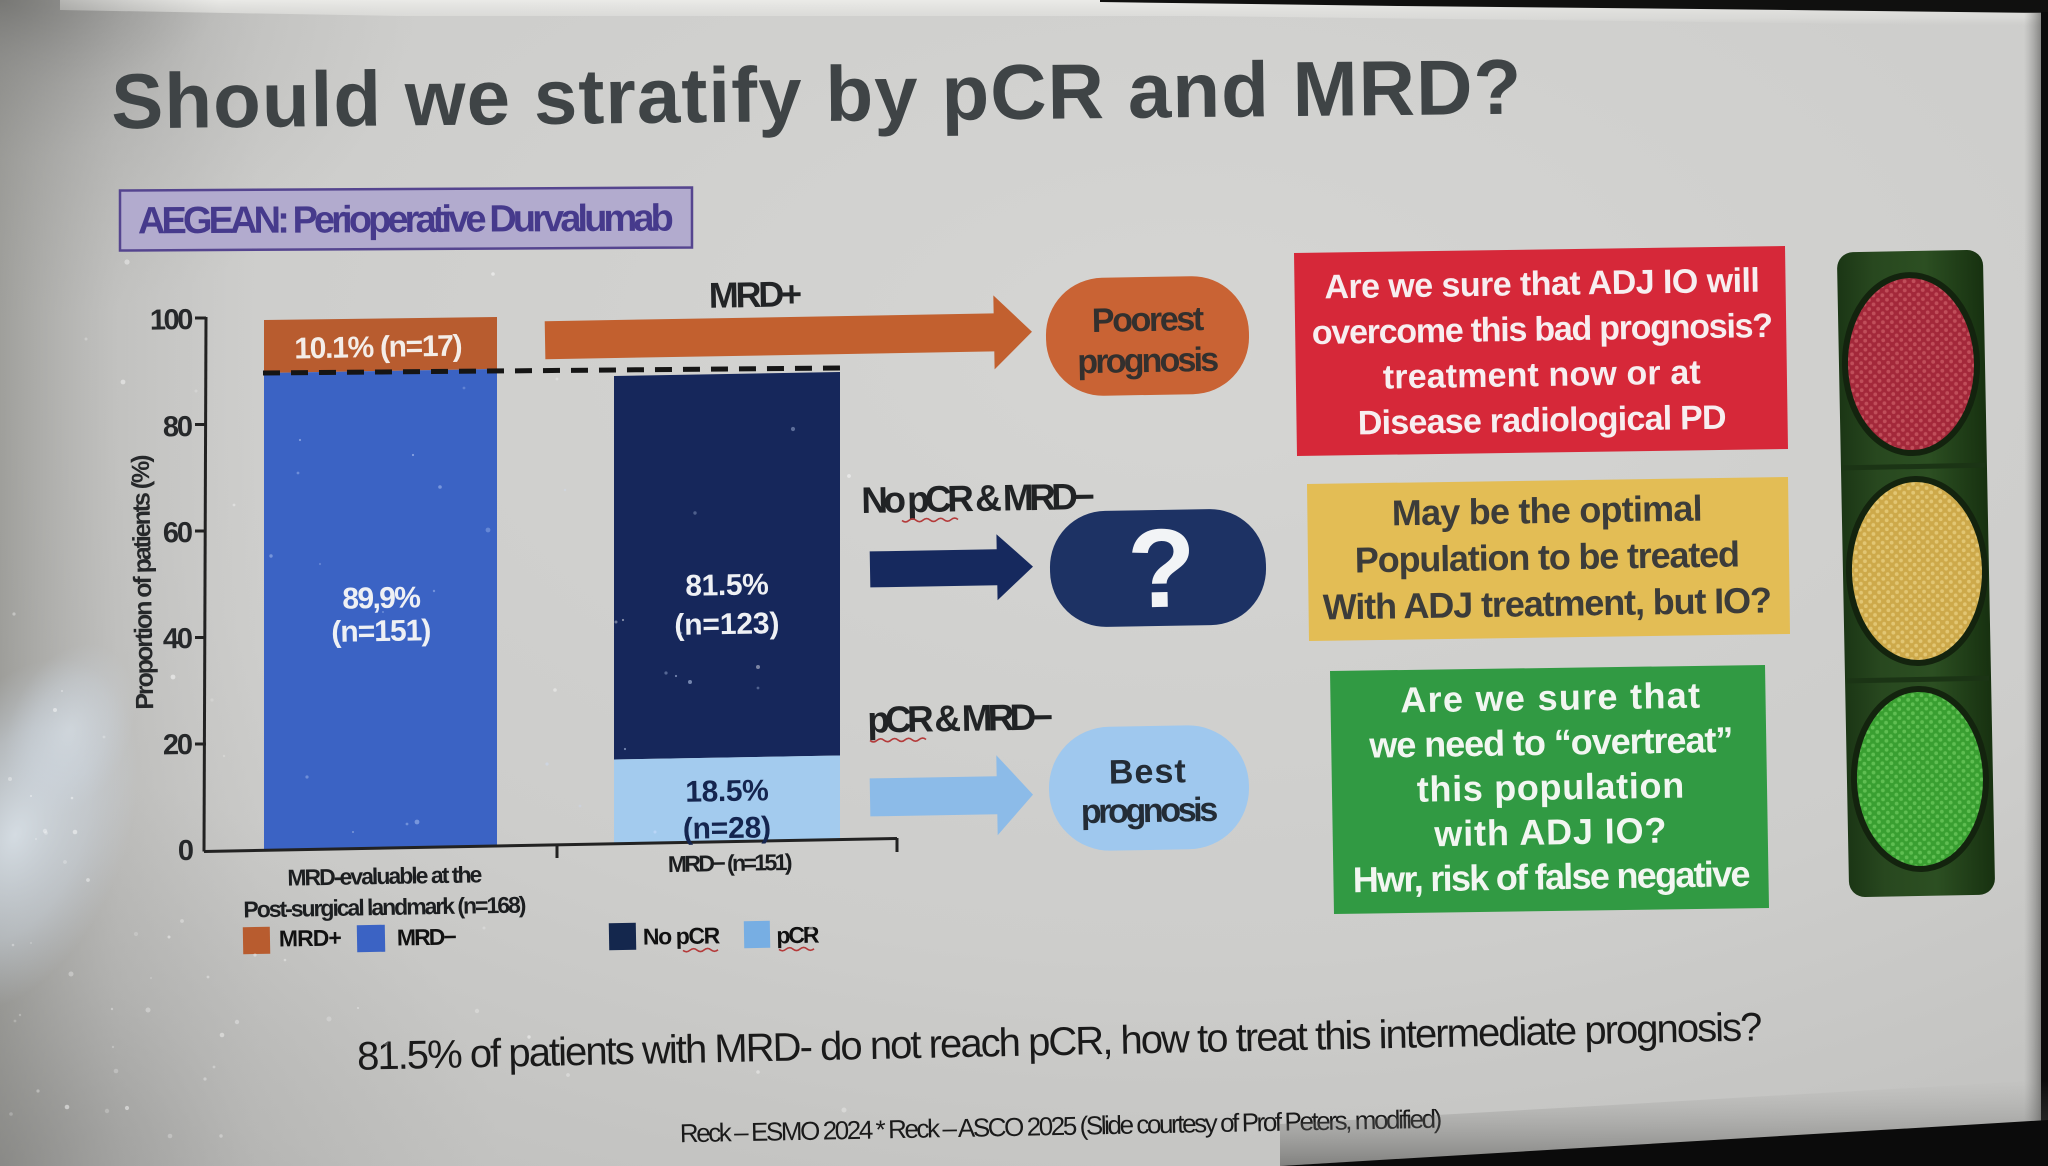 The width and height of the screenshot is (2048, 1166). Describe the element at coordinates (427, 936) in the screenshot. I see `svg-text: MRD−` at that location.